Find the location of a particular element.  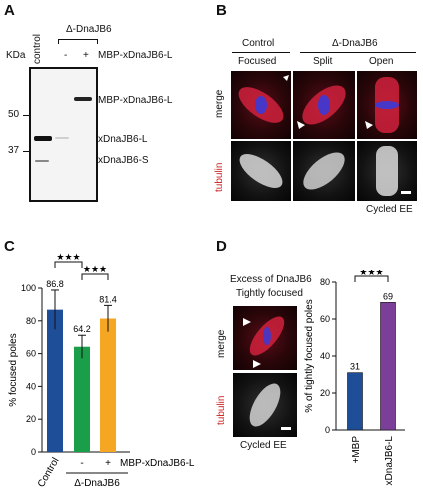

micrograph-d-tubulin is located at coordinates (265, 405).